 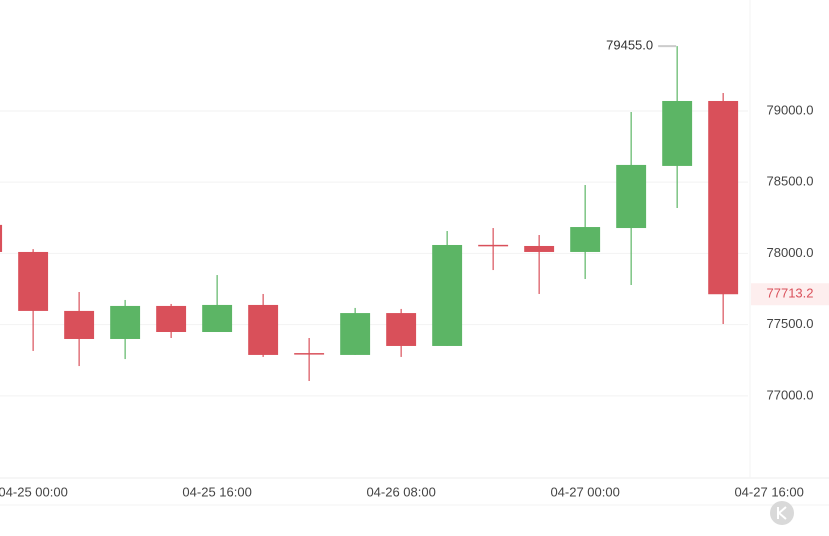 I want to click on last-price-tag, so click(x=790, y=294).